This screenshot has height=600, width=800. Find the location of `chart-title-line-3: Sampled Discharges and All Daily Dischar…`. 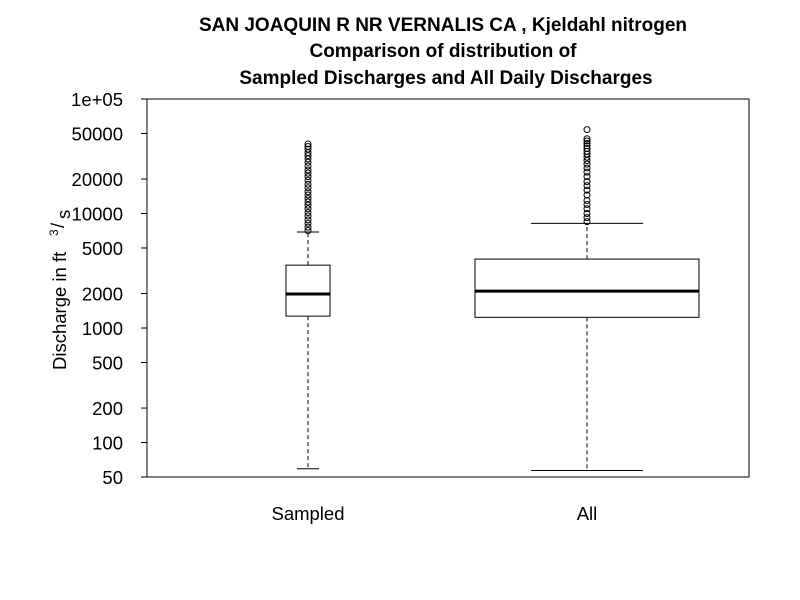

chart-title-line-3: Sampled Discharges and All Daily Dischar… is located at coordinates (445, 78).